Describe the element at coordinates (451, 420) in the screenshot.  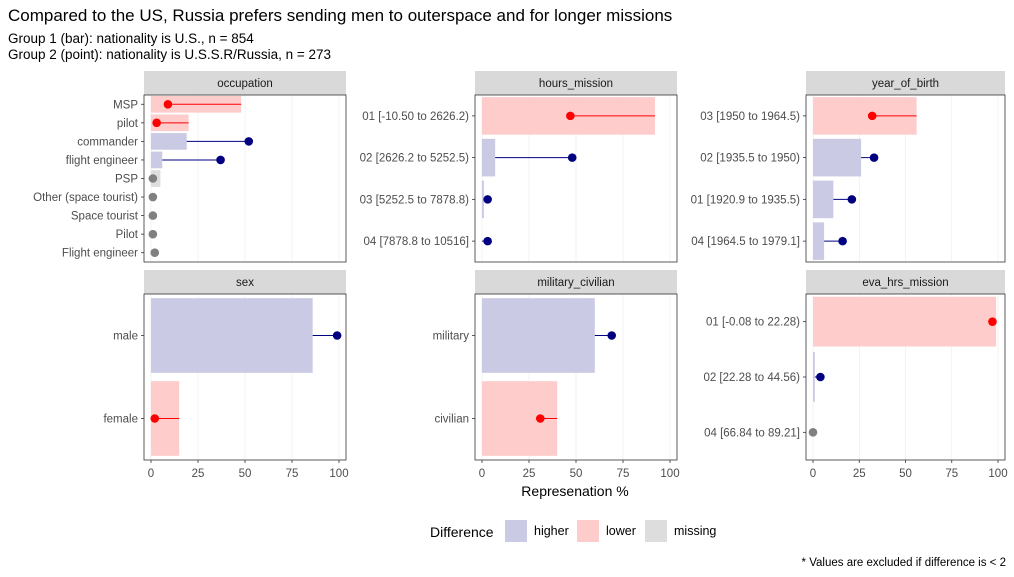
I see `y-tick-label: civilian` at that location.